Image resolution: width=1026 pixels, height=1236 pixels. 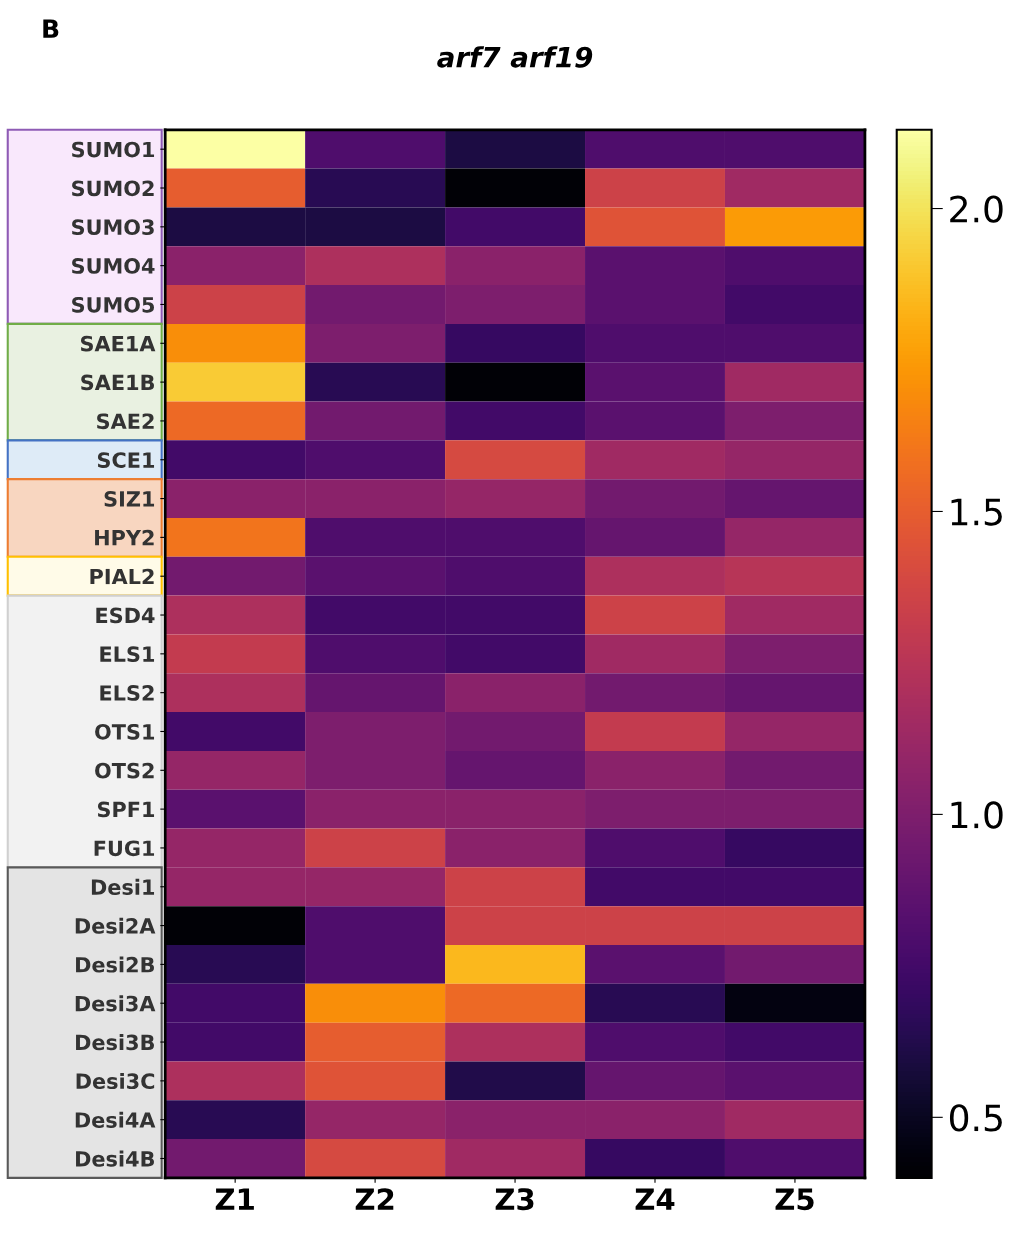 What do you see at coordinates (115, 1003) in the screenshot?
I see `y-tick-label: Desi3A` at bounding box center [115, 1003].